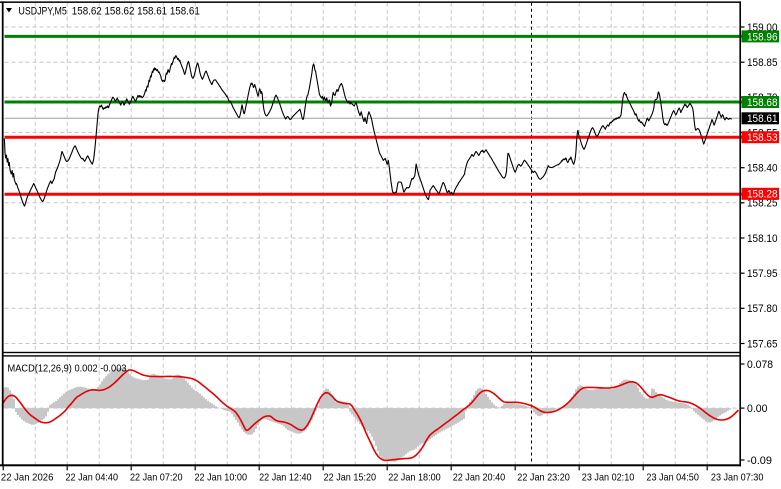 The width and height of the screenshot is (781, 489). I want to click on svg-text: 158.40, so click(762, 169).